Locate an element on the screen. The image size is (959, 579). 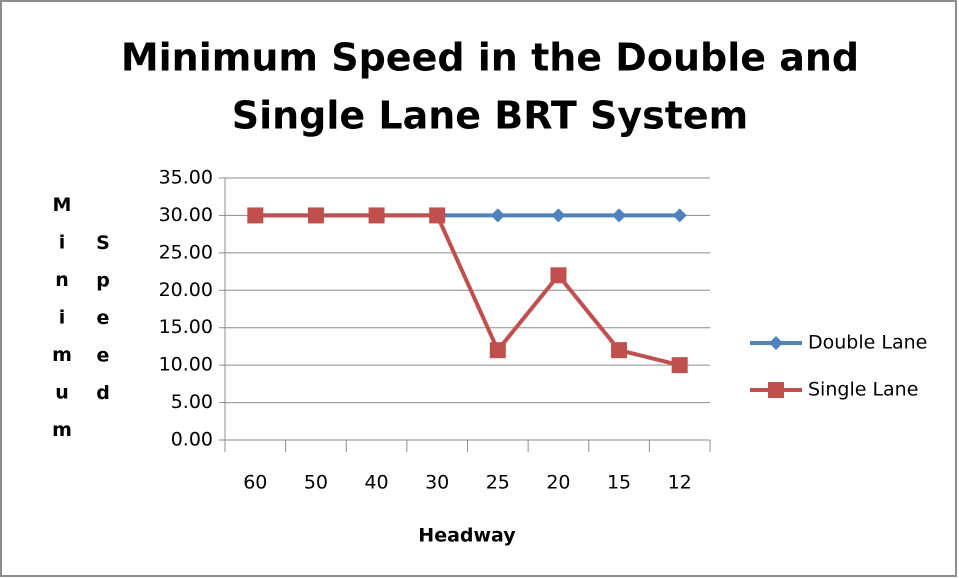
chart-title: Minimum Speed in the Double and is located at coordinates (490, 58).